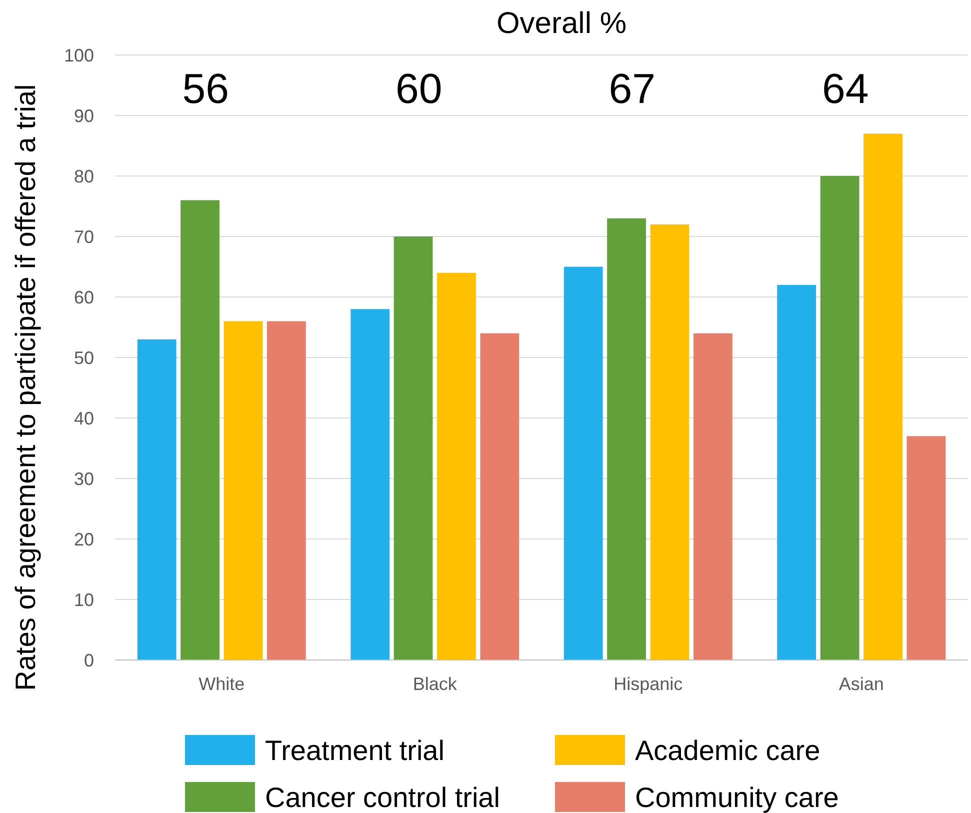  Describe the element at coordinates (221, 684) in the screenshot. I see `x-tick-label: White` at that location.